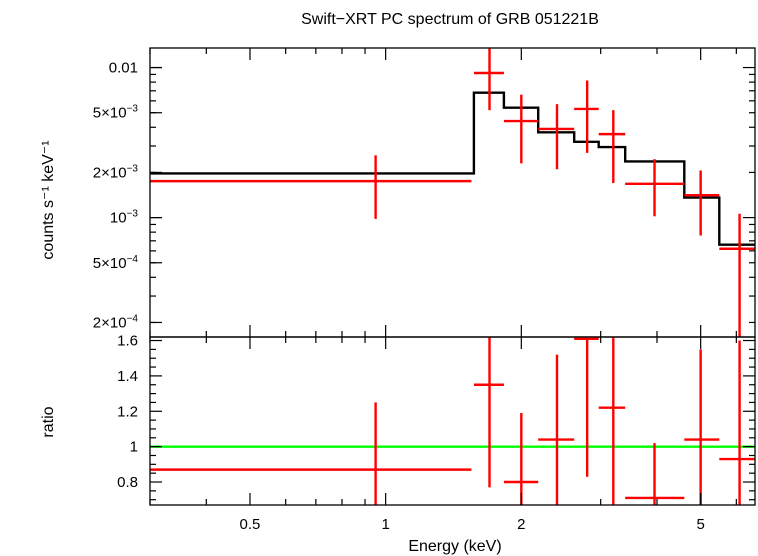 The width and height of the screenshot is (758, 556). Describe the element at coordinates (127, 482) in the screenshot. I see `ratio-y-tick-label: 0.8` at that location.